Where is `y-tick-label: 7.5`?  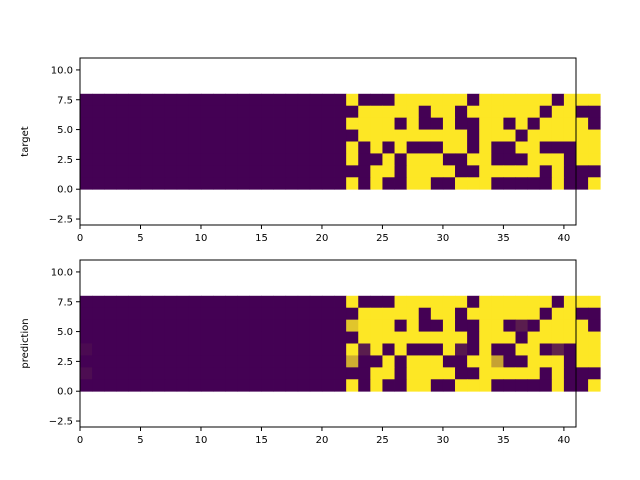
y-tick-label: 7.5 is located at coordinates (65, 302).